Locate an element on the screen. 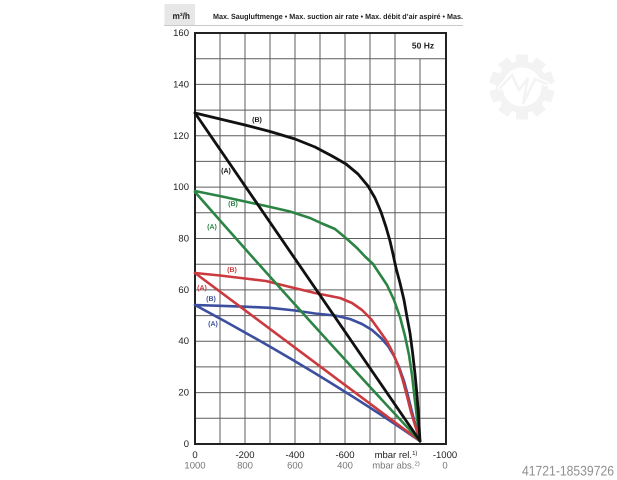 This screenshot has width=617, height=480. svg-text: -400 is located at coordinates (294, 455).